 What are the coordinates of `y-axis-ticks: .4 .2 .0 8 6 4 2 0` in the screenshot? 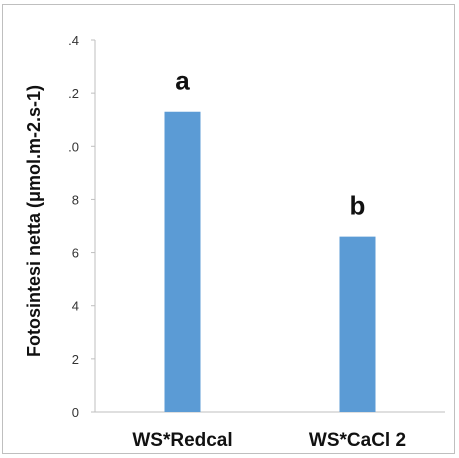 It's located at (81, 226).